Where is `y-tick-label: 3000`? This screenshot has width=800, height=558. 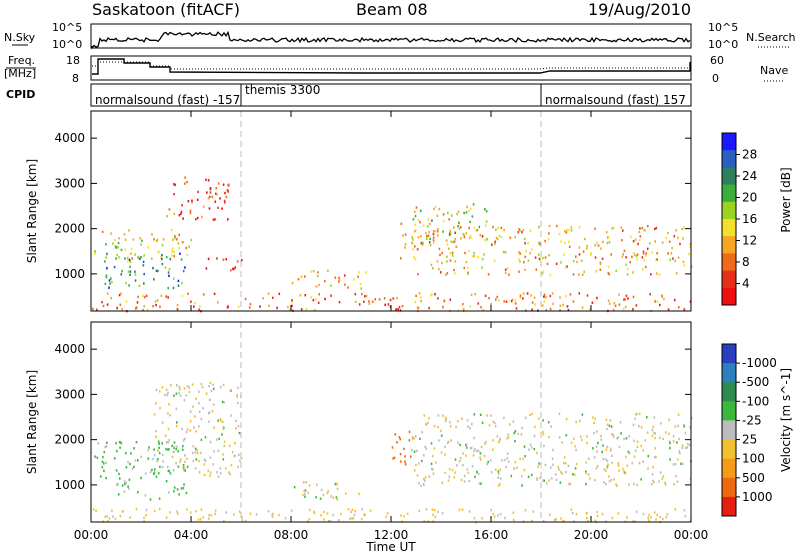
y-tick-label: 3000 is located at coordinates (69, 394).